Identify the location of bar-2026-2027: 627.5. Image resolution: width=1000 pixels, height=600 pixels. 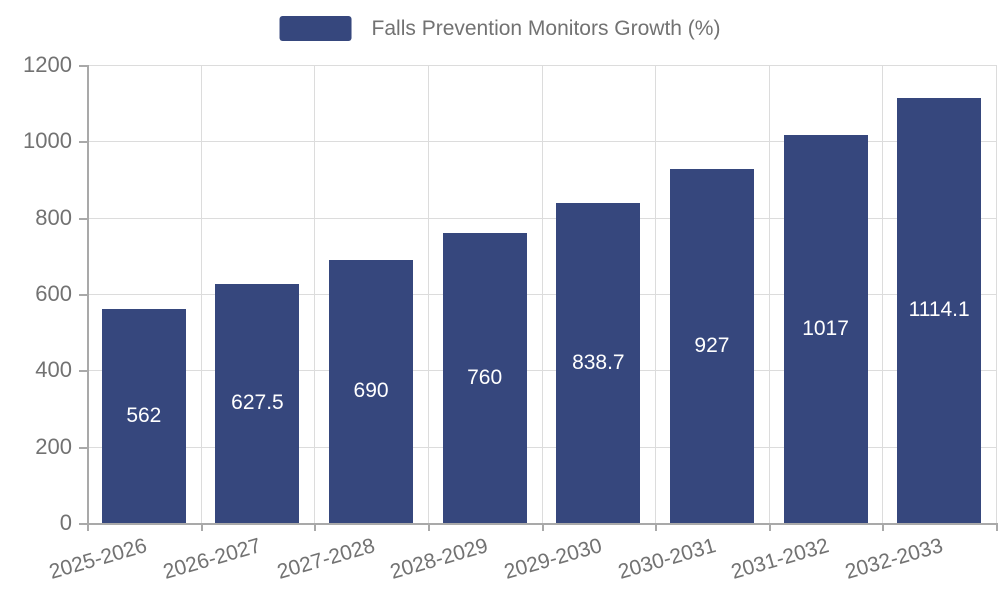
(257, 403).